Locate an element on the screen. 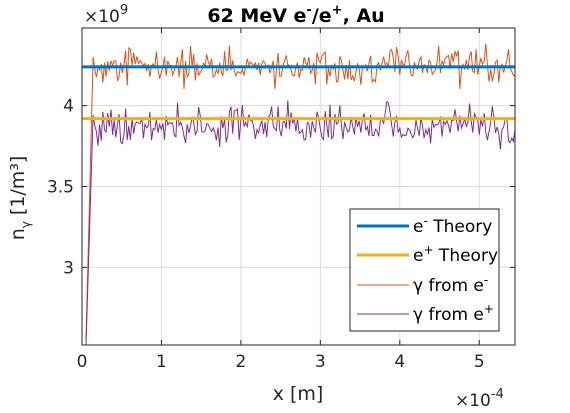 Image resolution: width=570 pixels, height=413 pixels. legend-label-e-minus-theory: e- Theory is located at coordinates (452, 225).